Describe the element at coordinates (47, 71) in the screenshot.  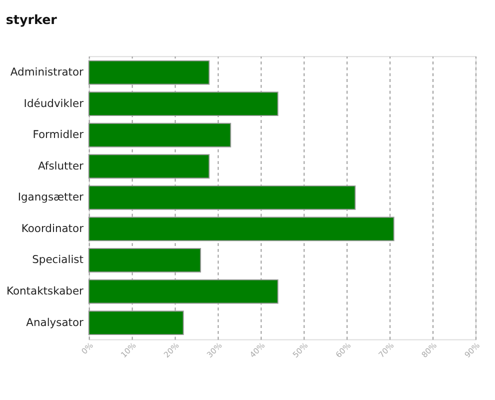
I see `y-tick-label: Administrator` at that location.